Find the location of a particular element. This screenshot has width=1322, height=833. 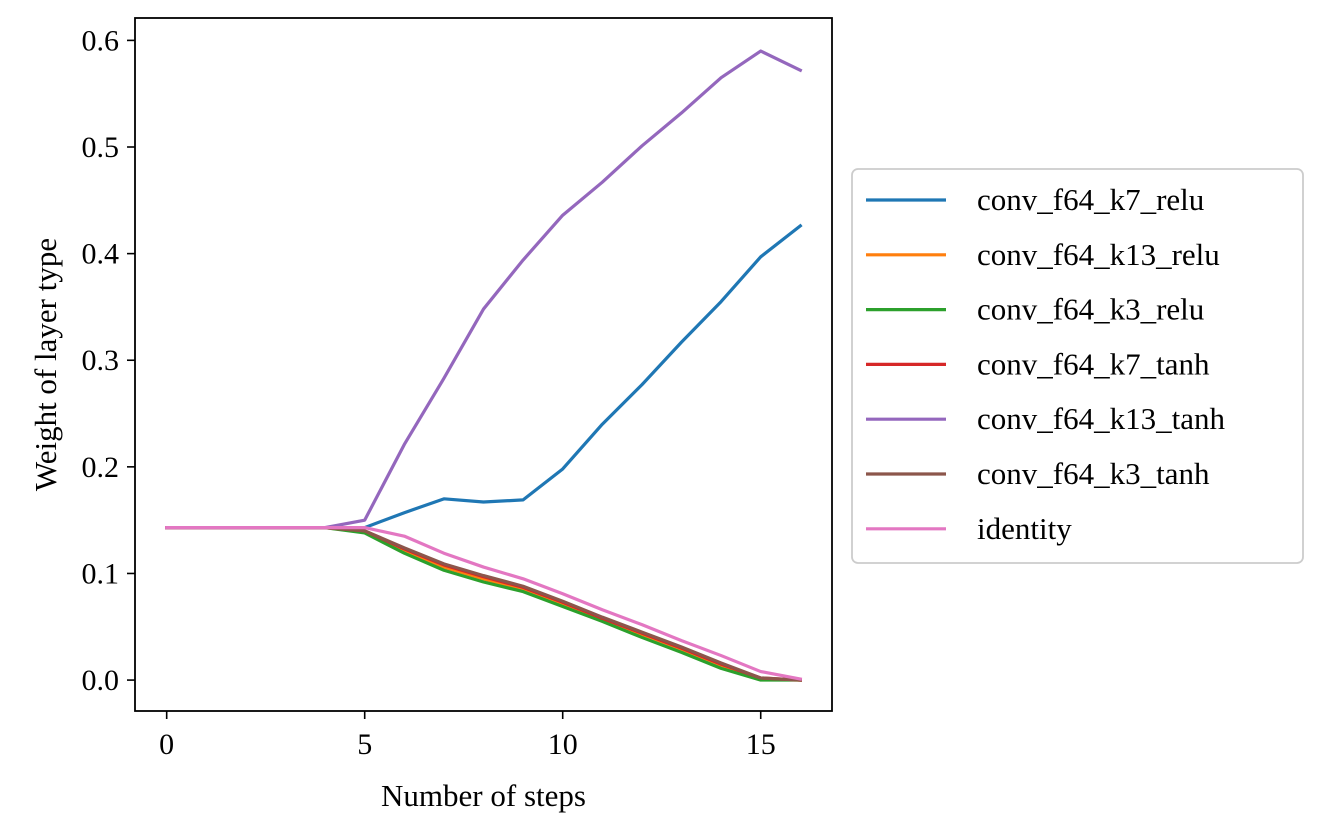

legend-entry-label: conv_f64_k13_tanh is located at coordinates (1101, 418).